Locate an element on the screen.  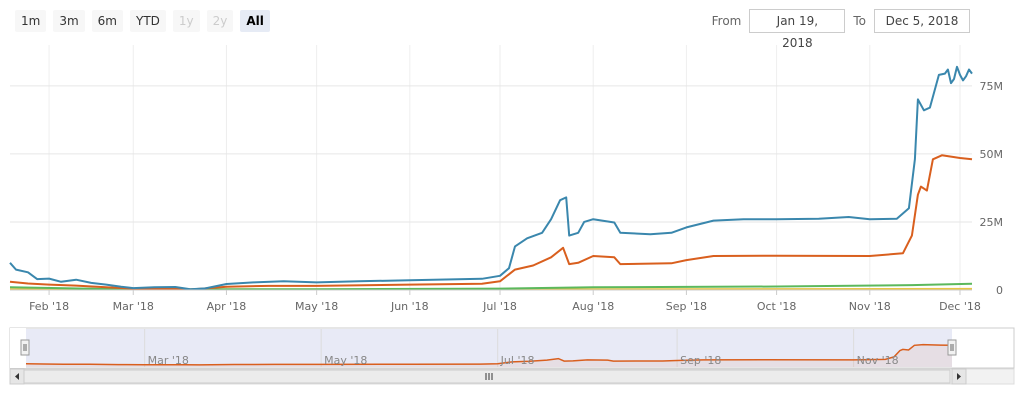
navigator-tick-label: Sep '18 is located at coordinates (700, 360).